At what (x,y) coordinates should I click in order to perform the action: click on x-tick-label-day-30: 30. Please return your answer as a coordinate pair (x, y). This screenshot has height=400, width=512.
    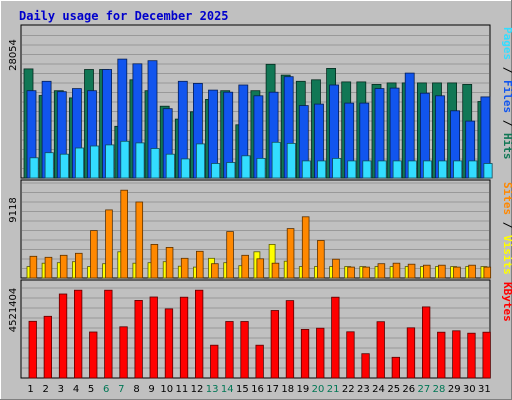
    Looking at the image, I should click on (469, 389).